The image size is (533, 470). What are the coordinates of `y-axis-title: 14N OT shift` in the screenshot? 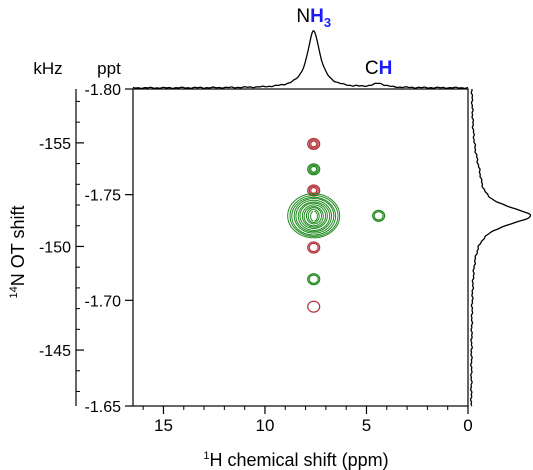 It's located at (18, 252).